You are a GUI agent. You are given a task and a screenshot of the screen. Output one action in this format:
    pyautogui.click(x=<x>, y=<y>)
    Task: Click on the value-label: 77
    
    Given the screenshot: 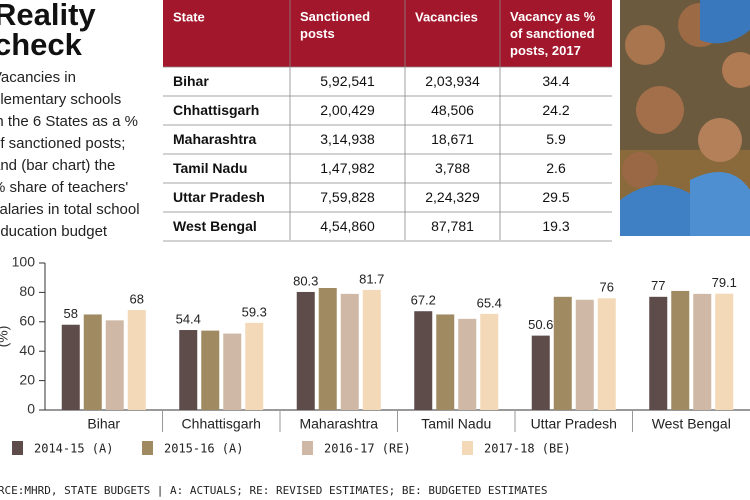 What is the action you would take?
    pyautogui.click(x=658, y=285)
    